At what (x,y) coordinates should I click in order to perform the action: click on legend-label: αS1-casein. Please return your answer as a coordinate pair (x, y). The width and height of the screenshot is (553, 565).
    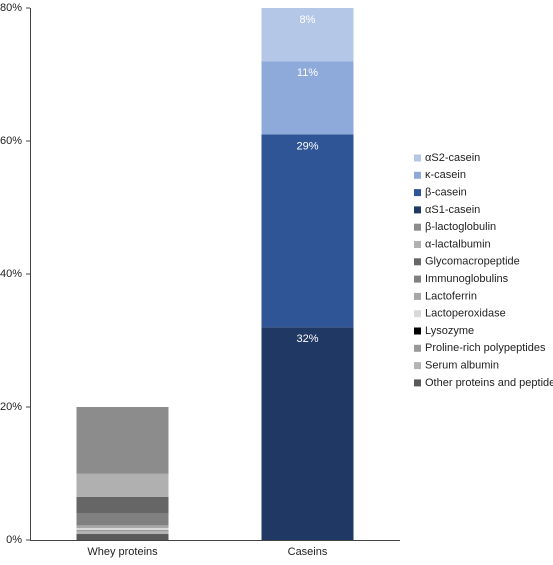
    Looking at the image, I should click on (452, 210).